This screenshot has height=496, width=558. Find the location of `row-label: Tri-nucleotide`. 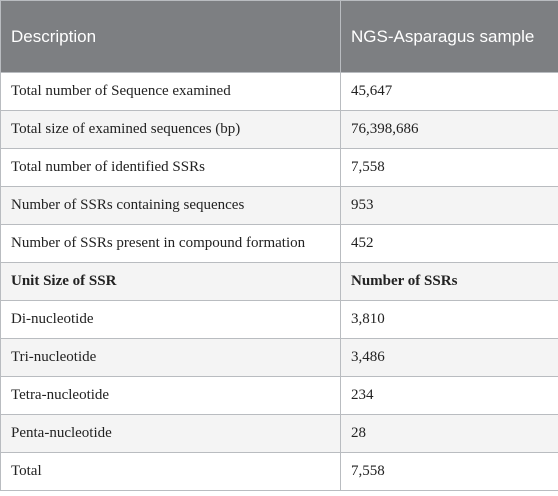

row-label: Tri-nucleotide is located at coordinates (170, 357).